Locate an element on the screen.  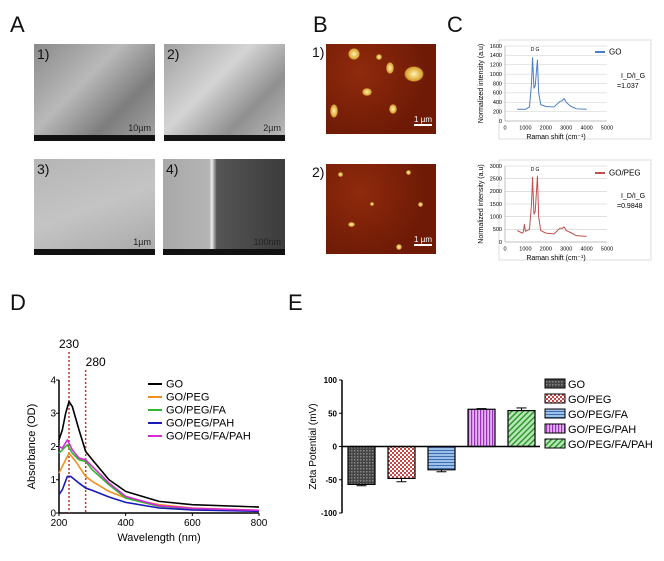
y-tick-label: 600 is located at coordinates (497, 94).